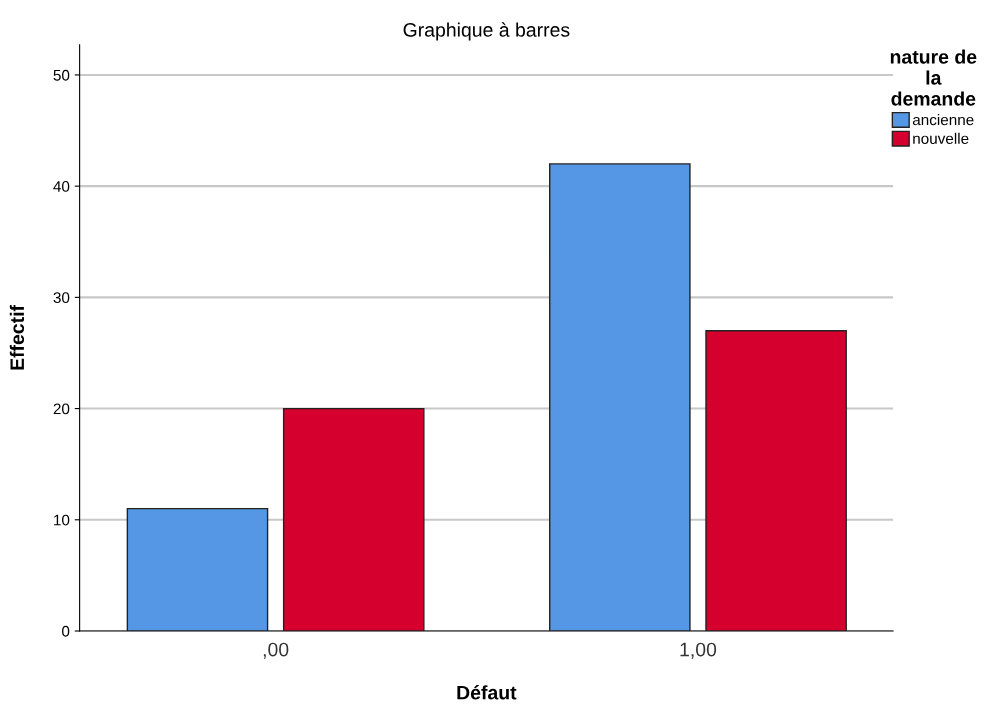 The image size is (1008, 713). I want to click on y-tick-label: 30, so click(61, 298).